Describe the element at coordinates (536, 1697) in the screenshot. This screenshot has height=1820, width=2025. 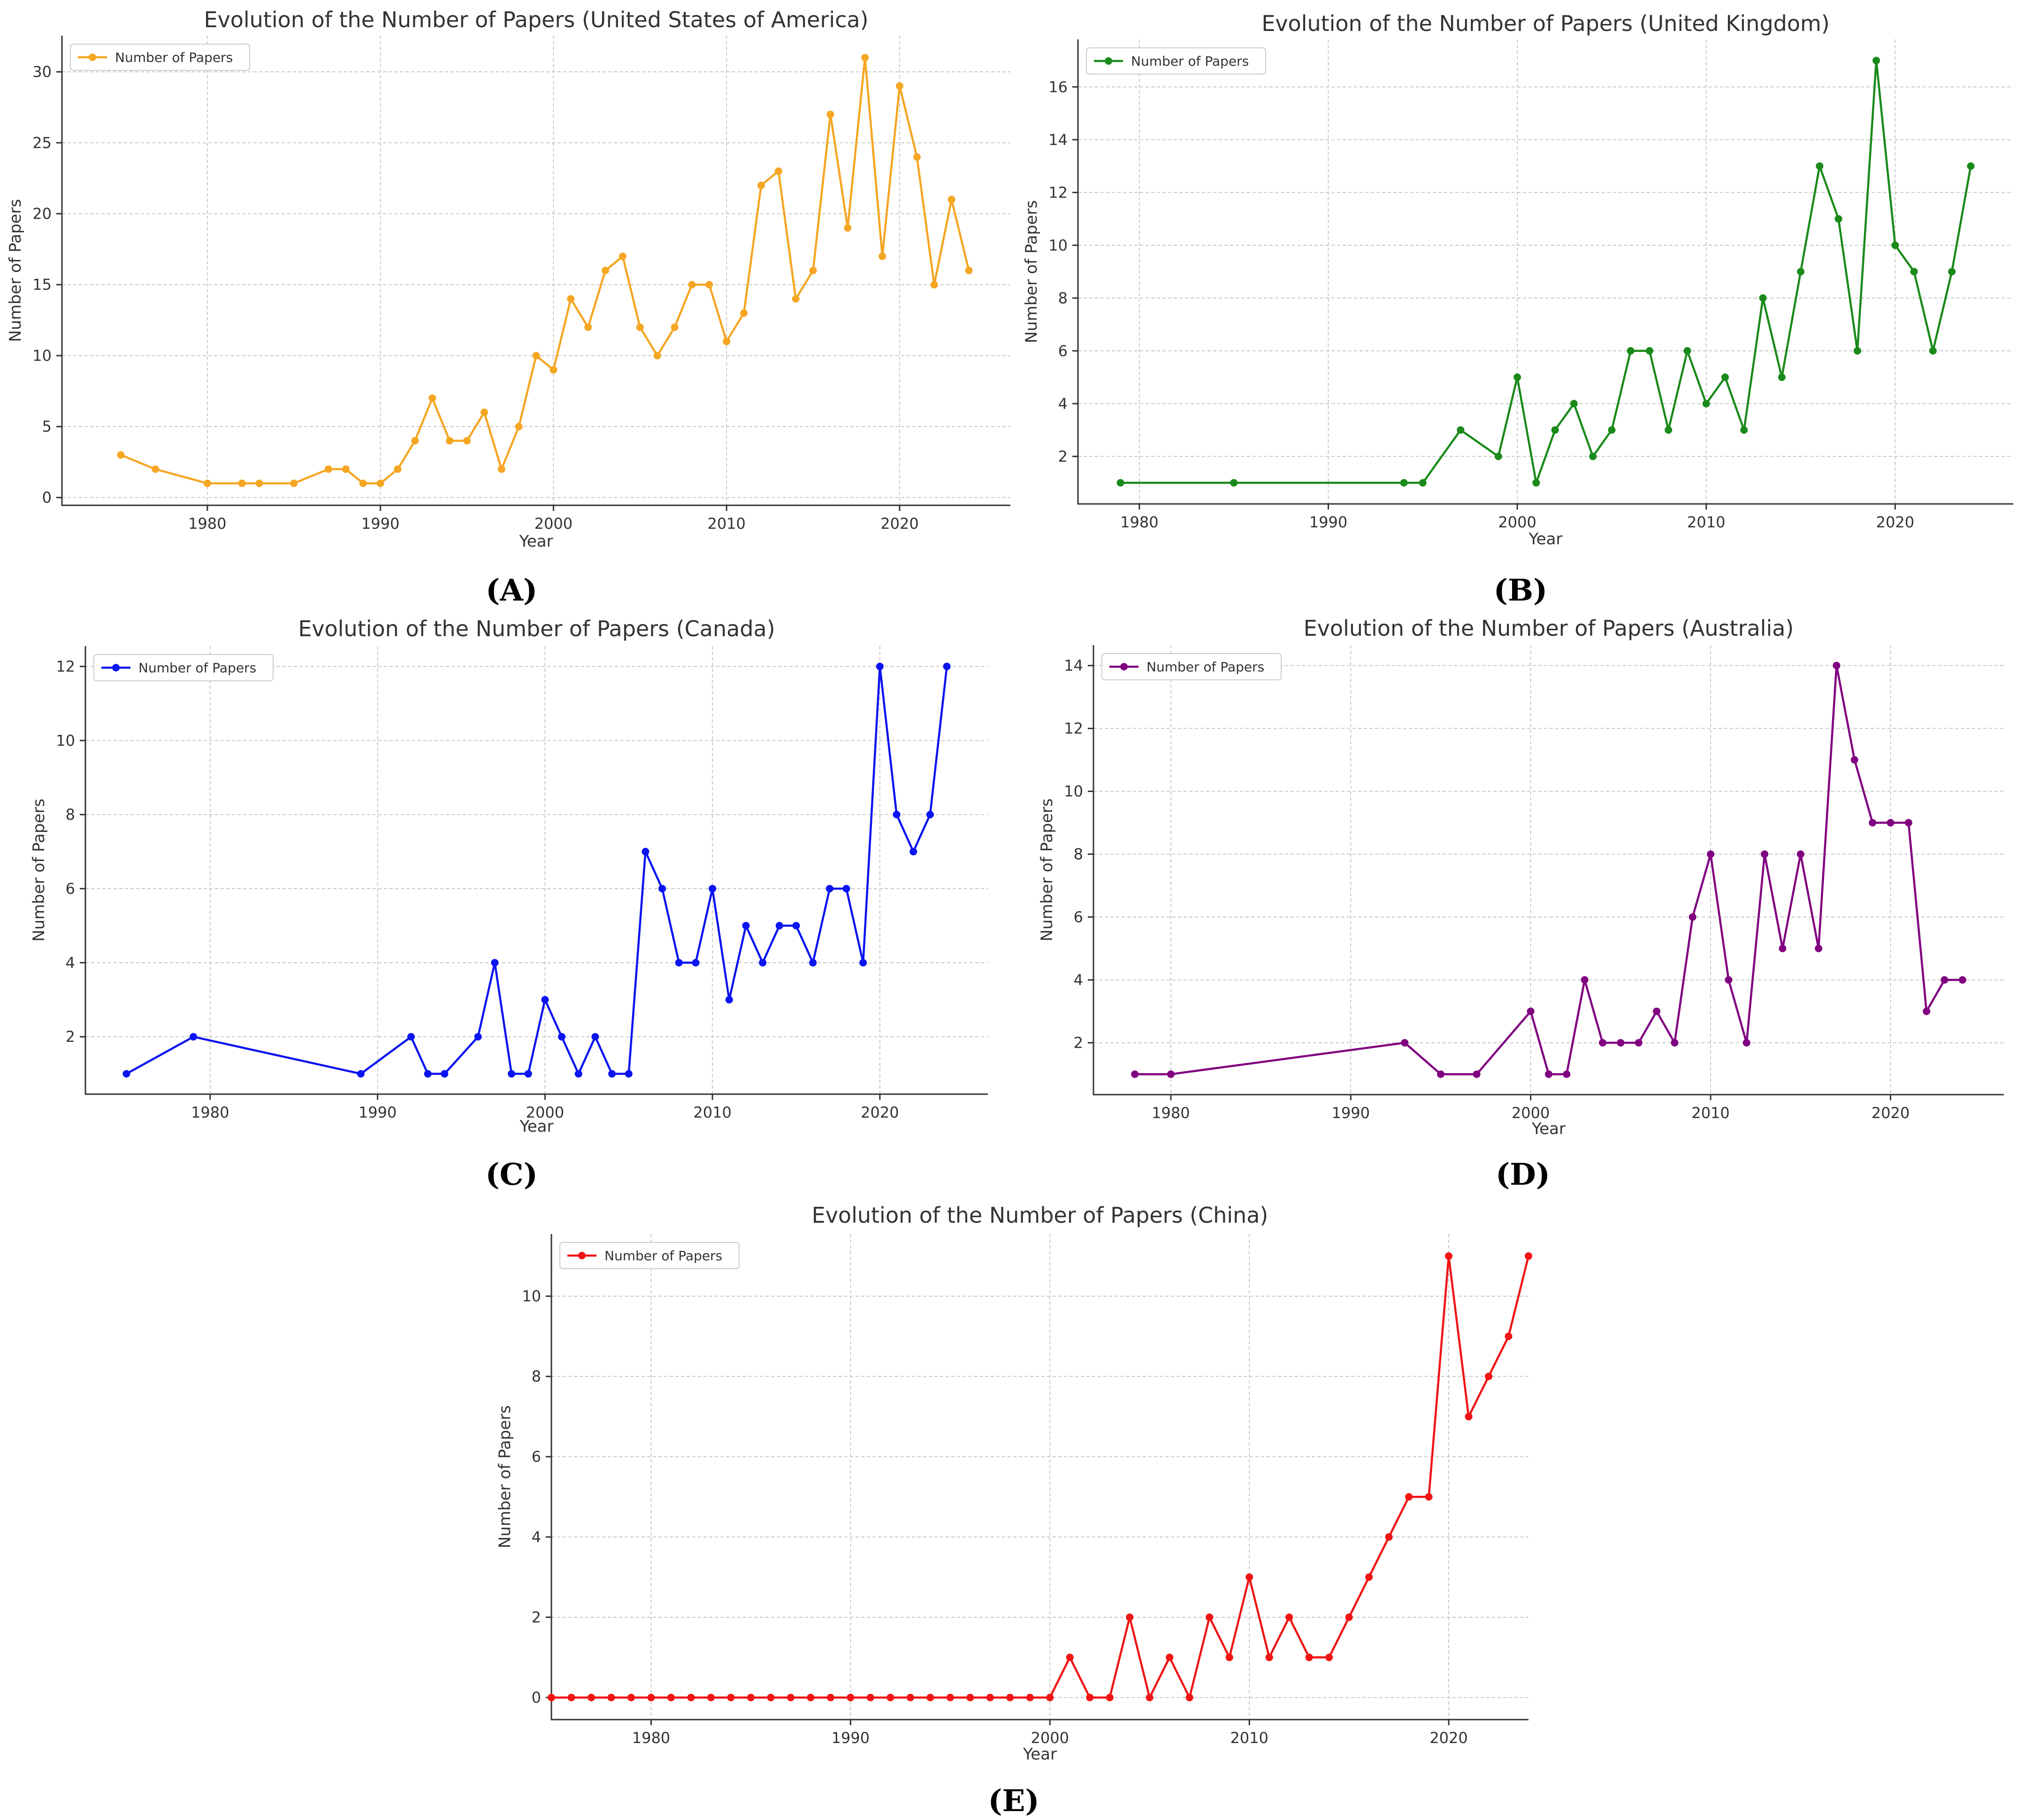
I see `y-tick-label: 0` at that location.